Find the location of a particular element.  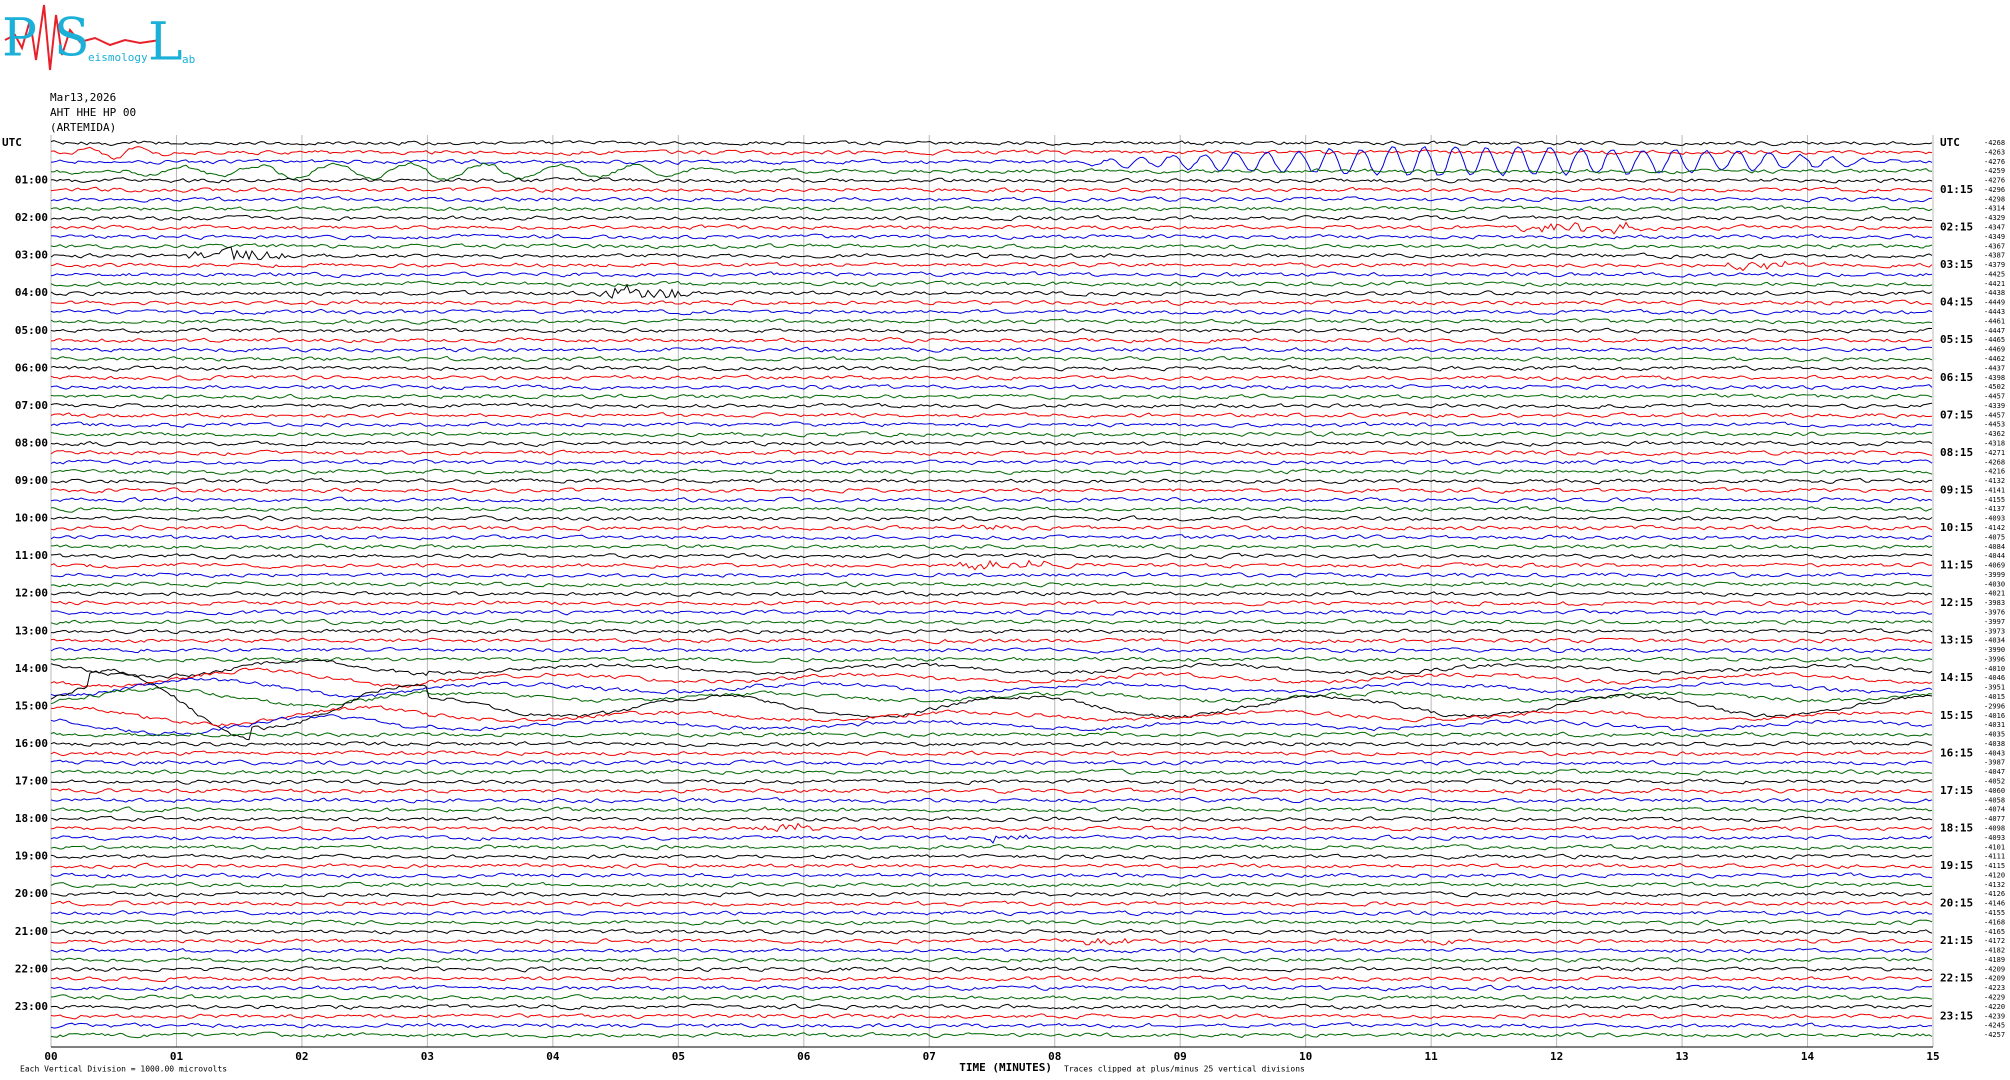

right-label: 22:15 is located at coordinates (1956, 978).